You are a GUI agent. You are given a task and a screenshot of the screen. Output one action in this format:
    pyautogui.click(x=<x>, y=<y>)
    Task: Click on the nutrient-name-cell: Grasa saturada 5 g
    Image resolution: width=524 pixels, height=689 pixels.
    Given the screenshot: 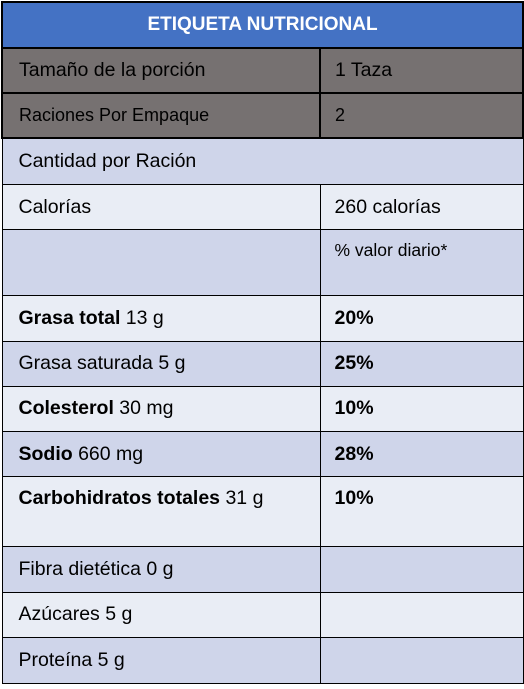 What is the action you would take?
    pyautogui.click(x=161, y=363)
    